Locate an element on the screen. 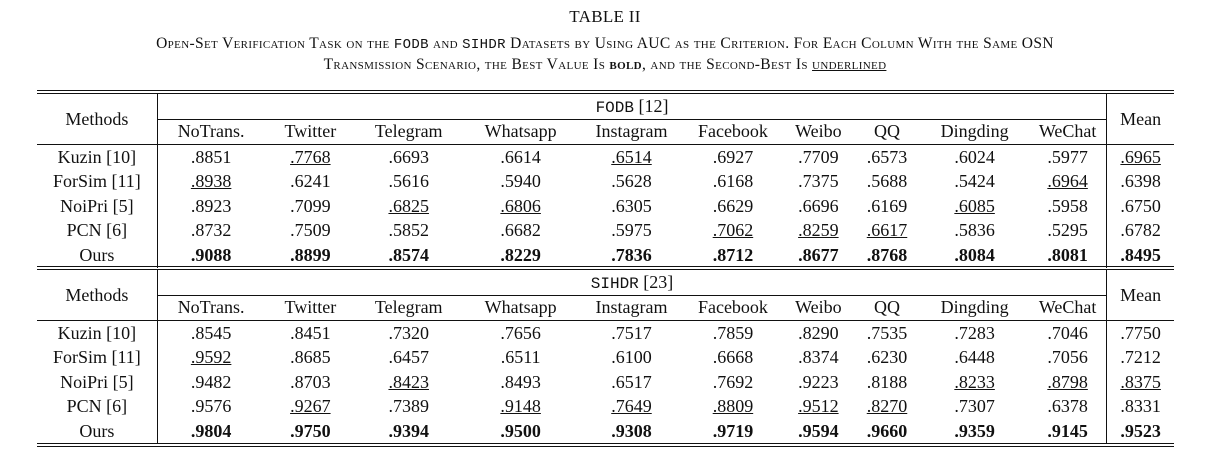 The height and width of the screenshot is (466, 1210). column-header-weibo: Weibo is located at coordinates (818, 307).